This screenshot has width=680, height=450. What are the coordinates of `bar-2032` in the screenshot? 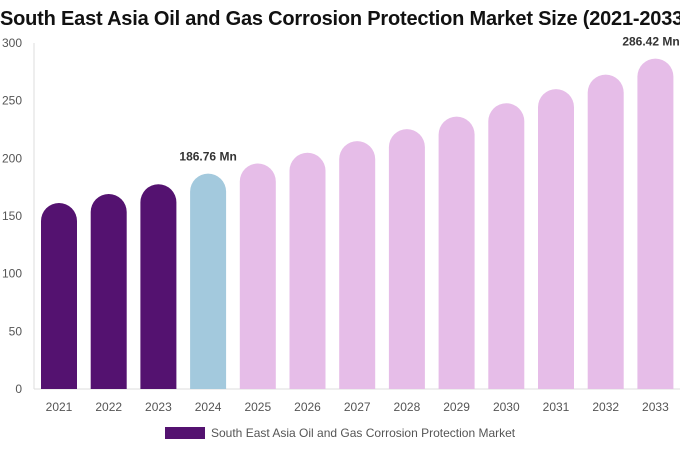 It's located at (605, 232).